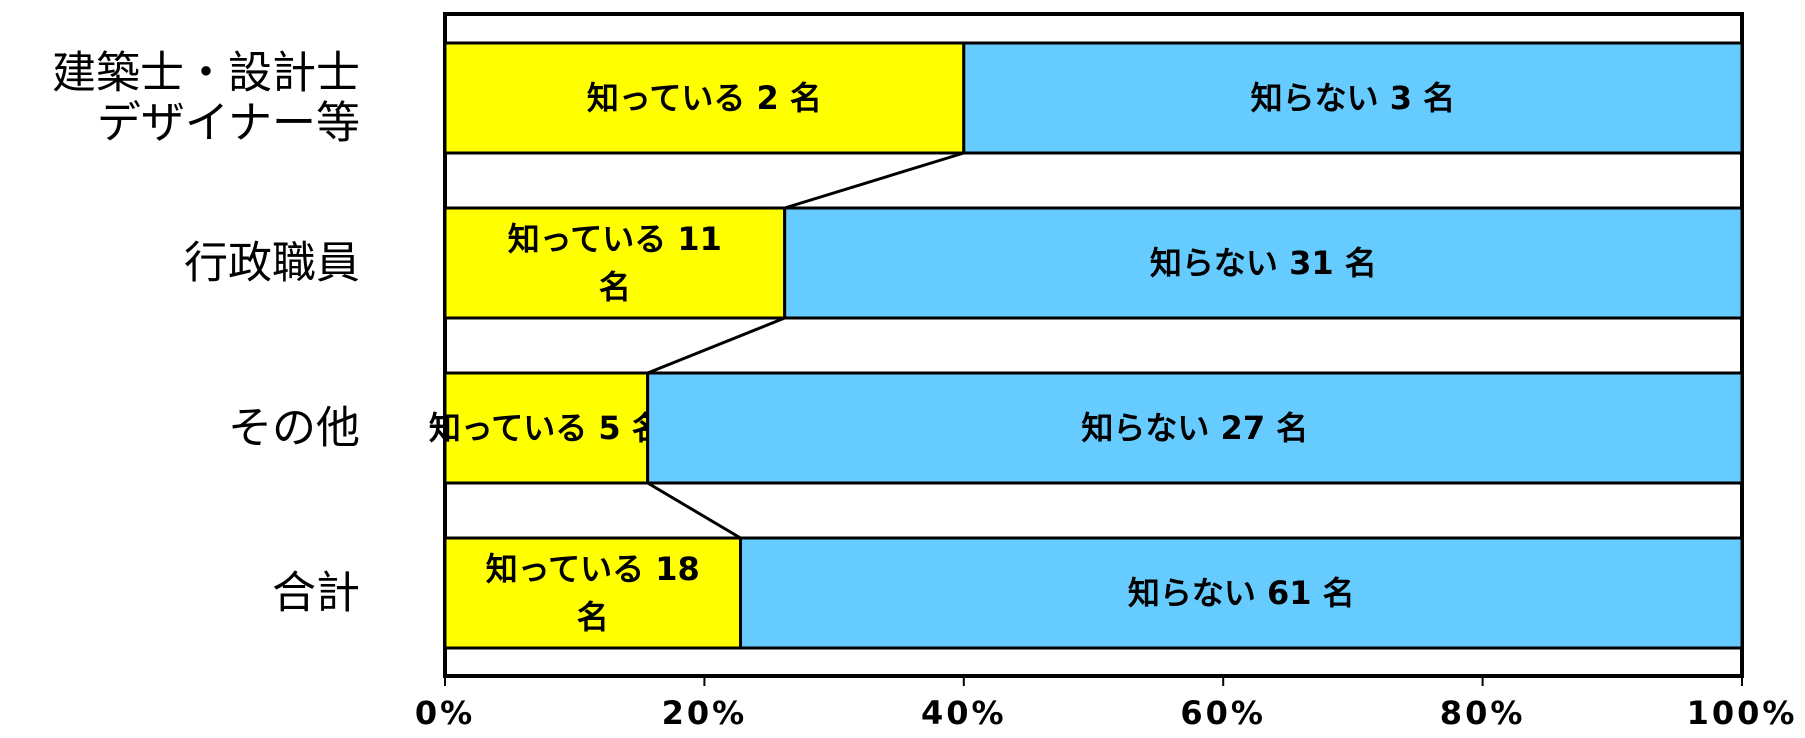 Image resolution: width=1805 pixels, height=738 pixels. What do you see at coordinates (1106, 704) in the screenshot?
I see `x-axis: 0% 20% 40% 60% 80% 100%` at bounding box center [1106, 704].